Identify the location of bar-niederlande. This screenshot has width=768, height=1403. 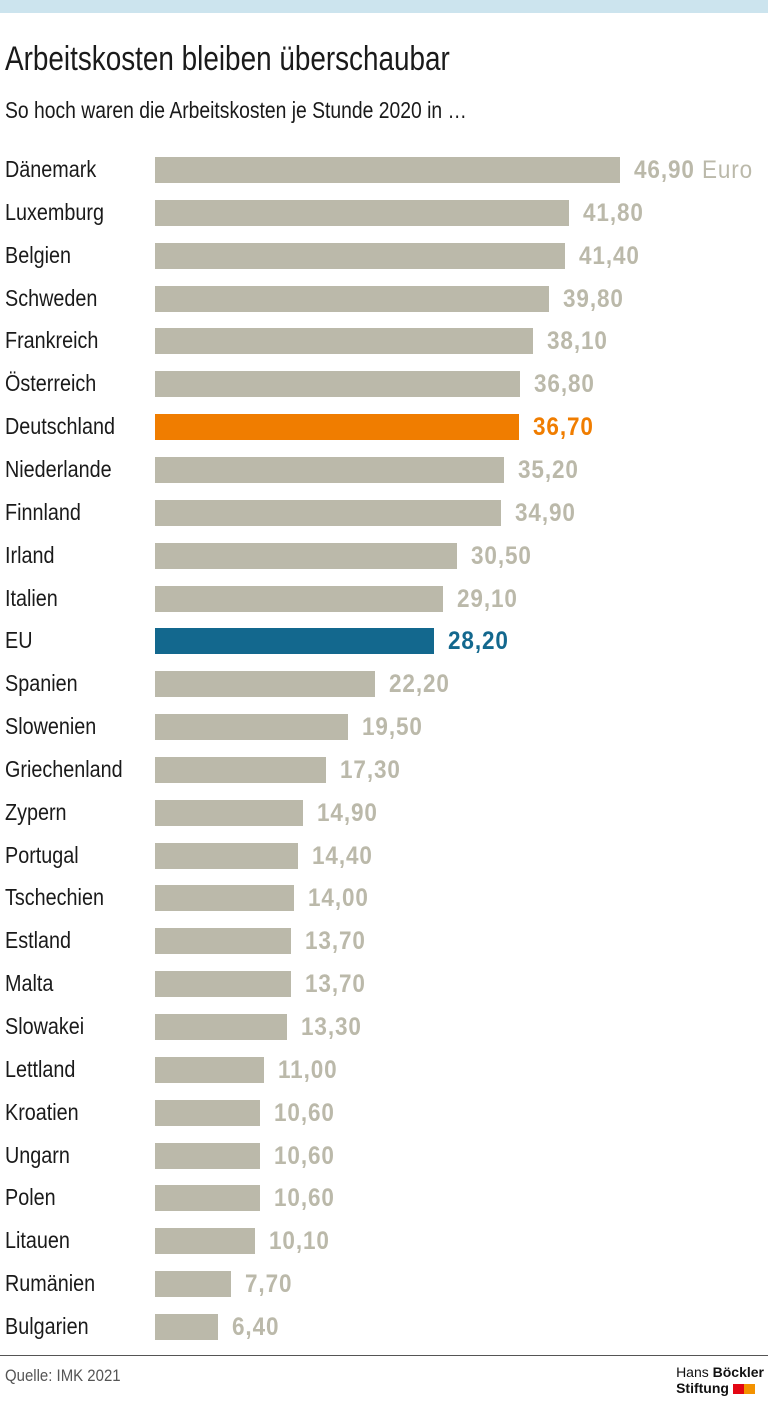
(329, 469).